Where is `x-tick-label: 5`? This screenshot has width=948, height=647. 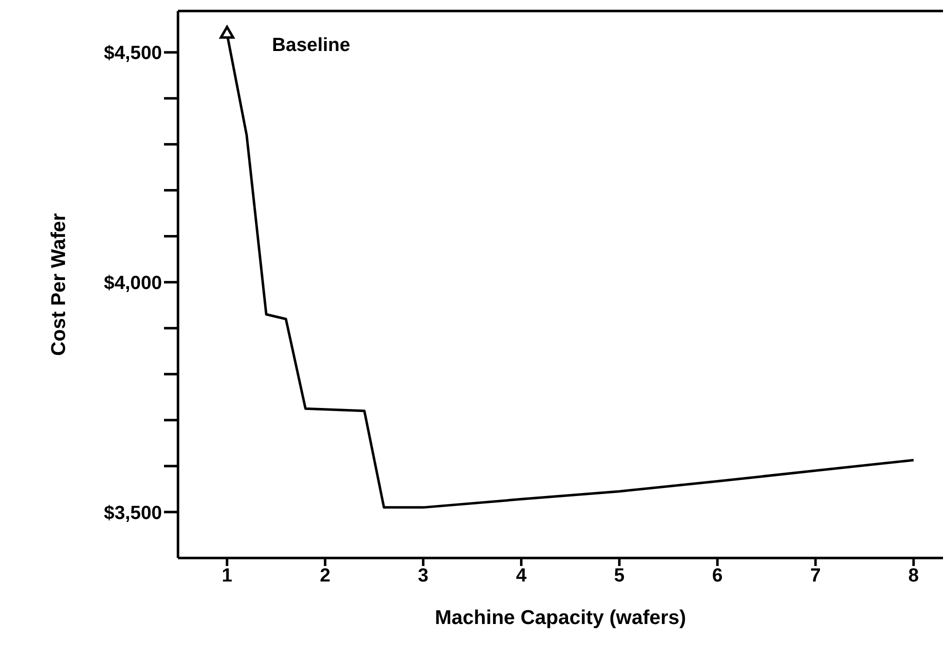
x-tick-label: 5 is located at coordinates (620, 575).